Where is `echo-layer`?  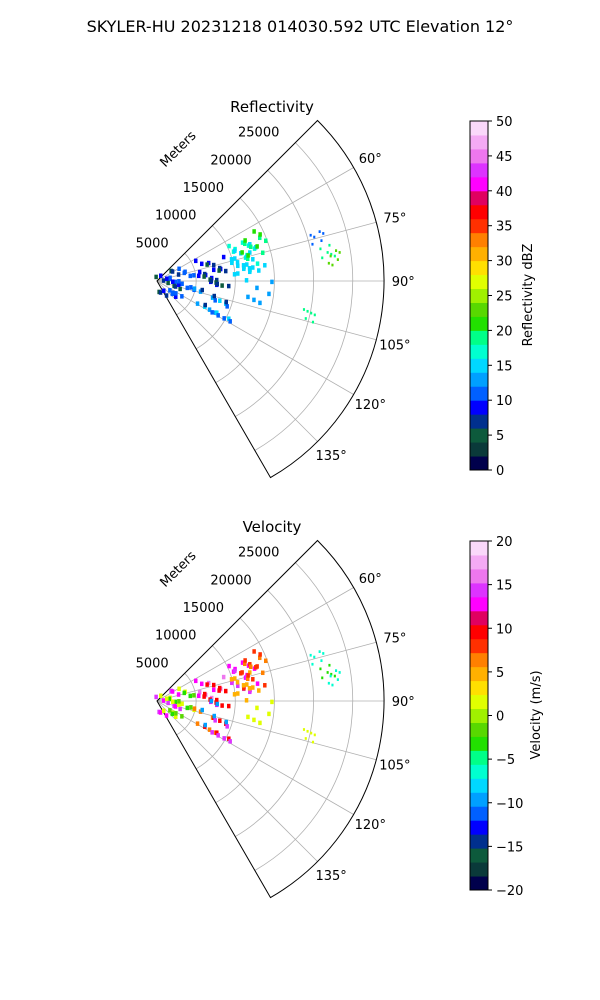
echo-layer is located at coordinates (247, 696).